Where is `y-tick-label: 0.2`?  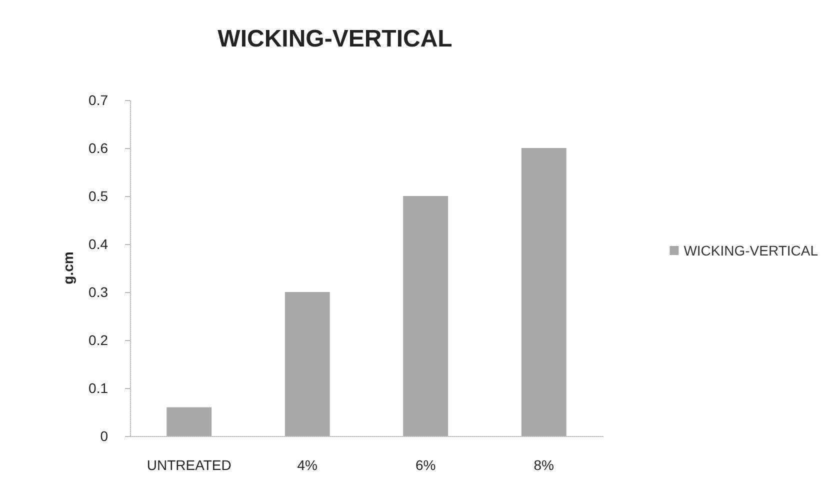
y-tick-label: 0.2 is located at coordinates (98, 340).